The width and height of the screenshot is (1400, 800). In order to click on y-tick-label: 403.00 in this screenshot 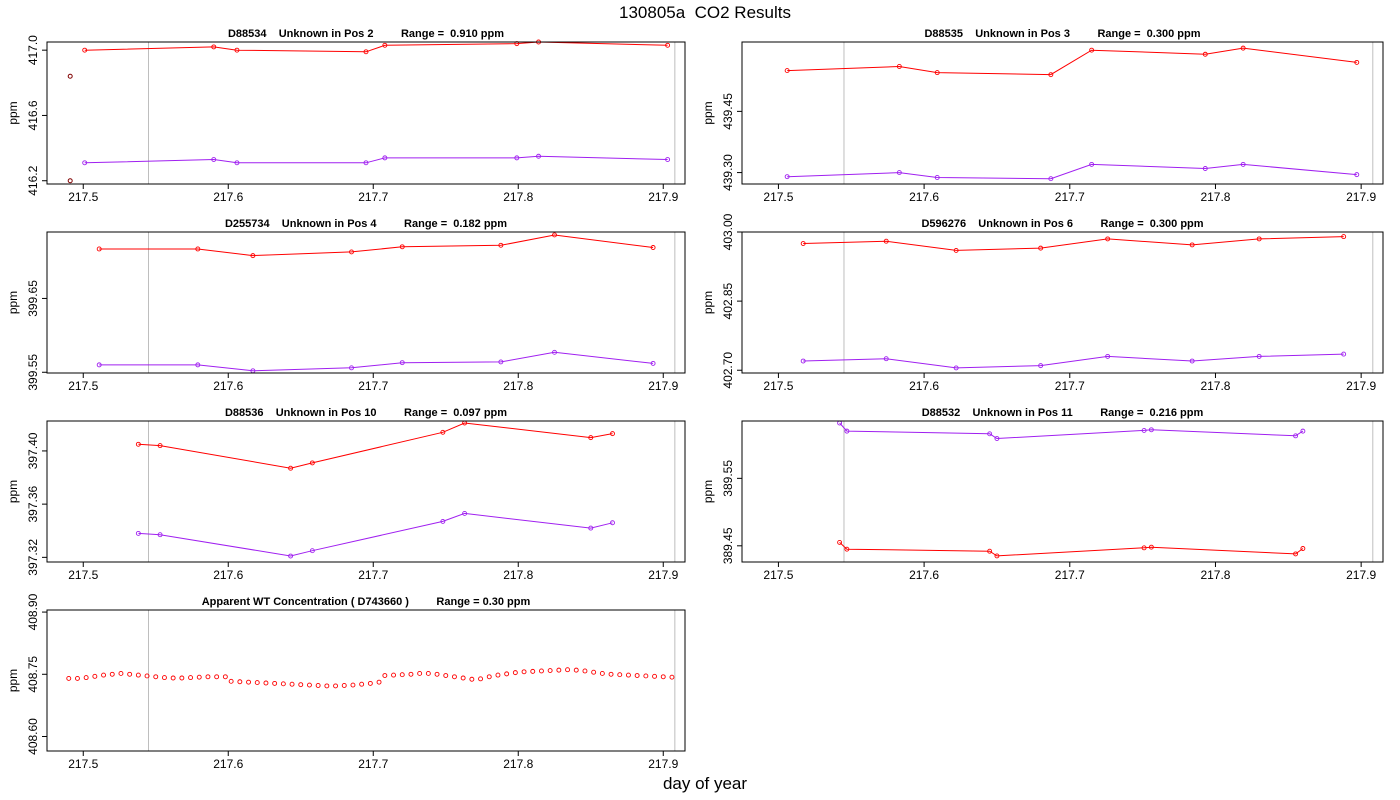, I will do `click(728, 231)`.